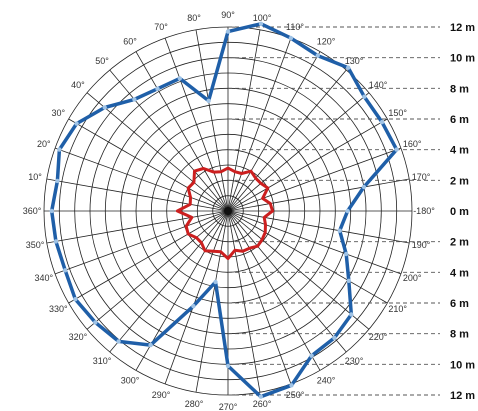  I want to click on angle-label: 90°, so click(228, 15).